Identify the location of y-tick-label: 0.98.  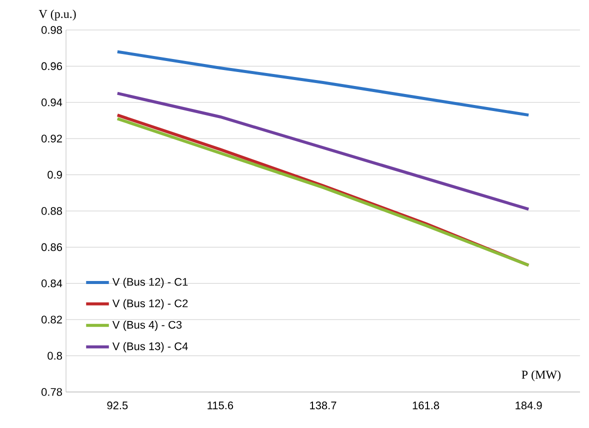
(51, 30).